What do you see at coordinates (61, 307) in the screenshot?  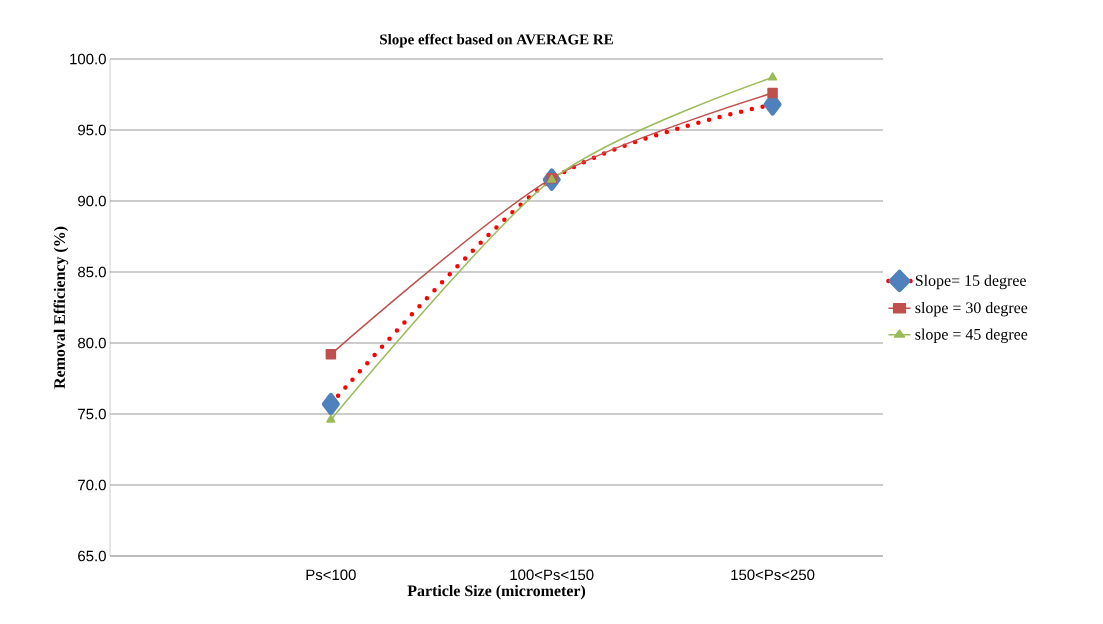 I see `y-axis-title: Removal Efficiency (%)` at bounding box center [61, 307].